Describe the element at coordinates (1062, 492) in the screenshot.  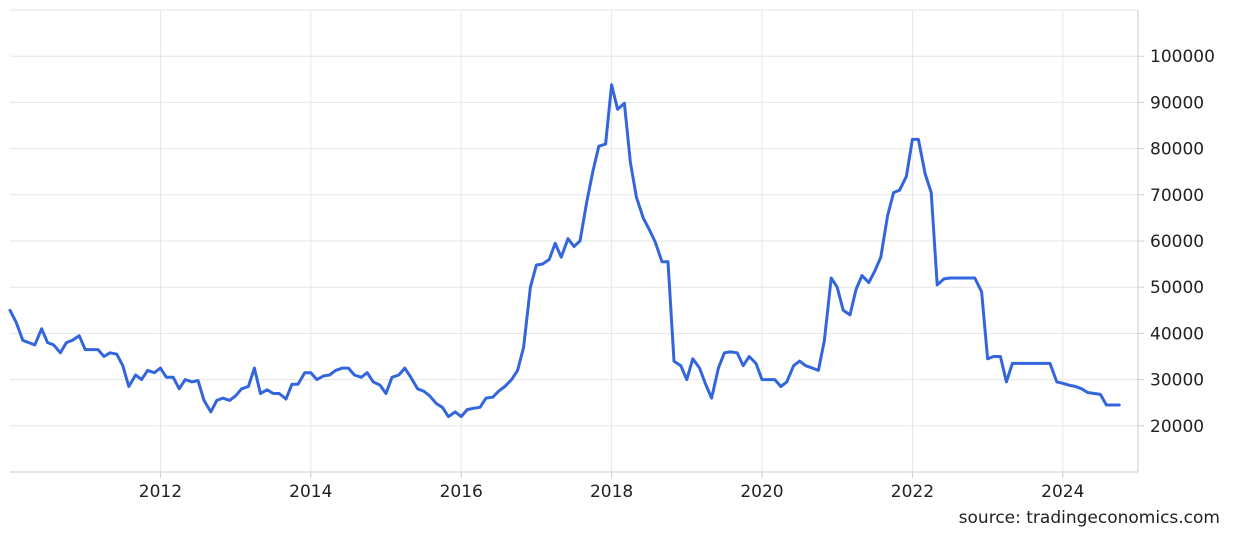
I see `x-tick-label: 2024` at that location.